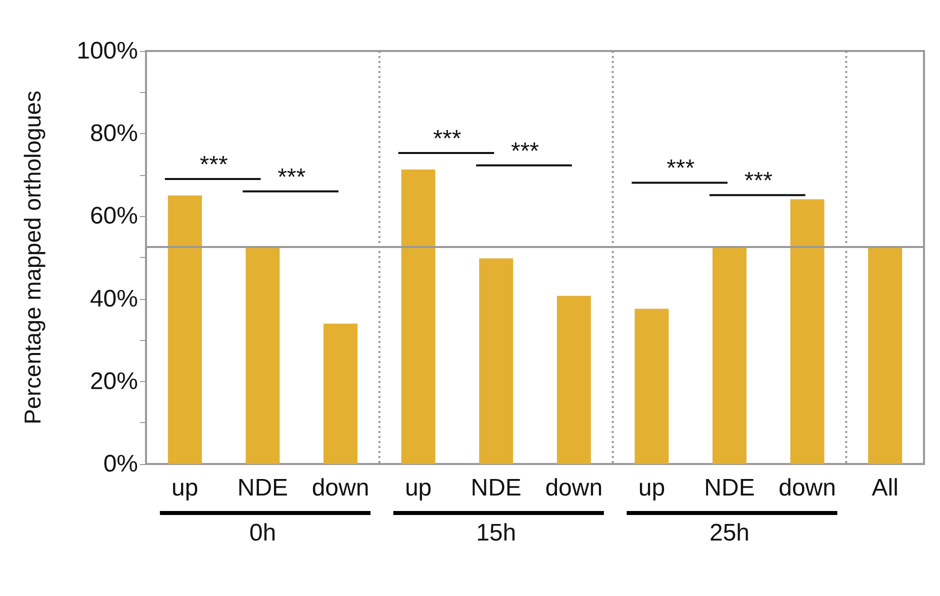  I want to click on y-axis-title: Percentage mapped orthologues, so click(33, 257).